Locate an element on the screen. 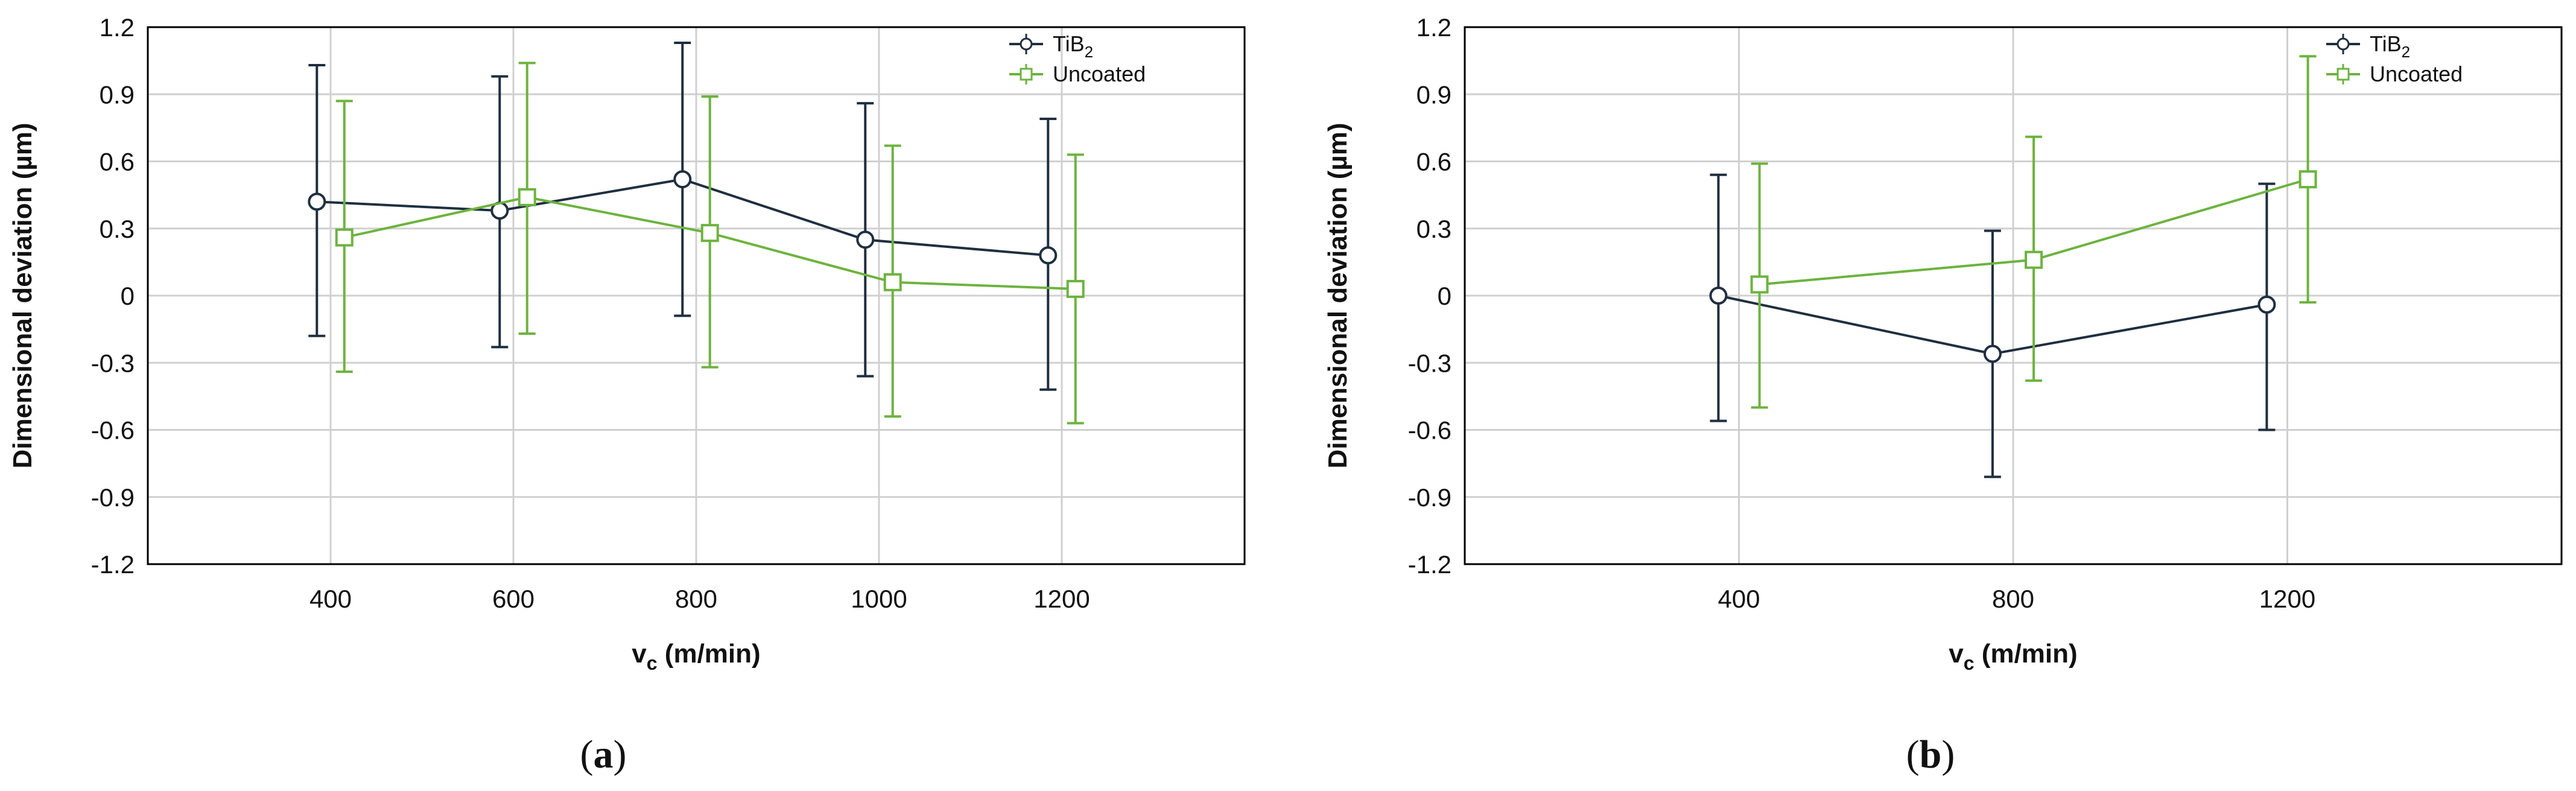 The image size is (2576, 791). panel-caption: (b) is located at coordinates (1930, 754).